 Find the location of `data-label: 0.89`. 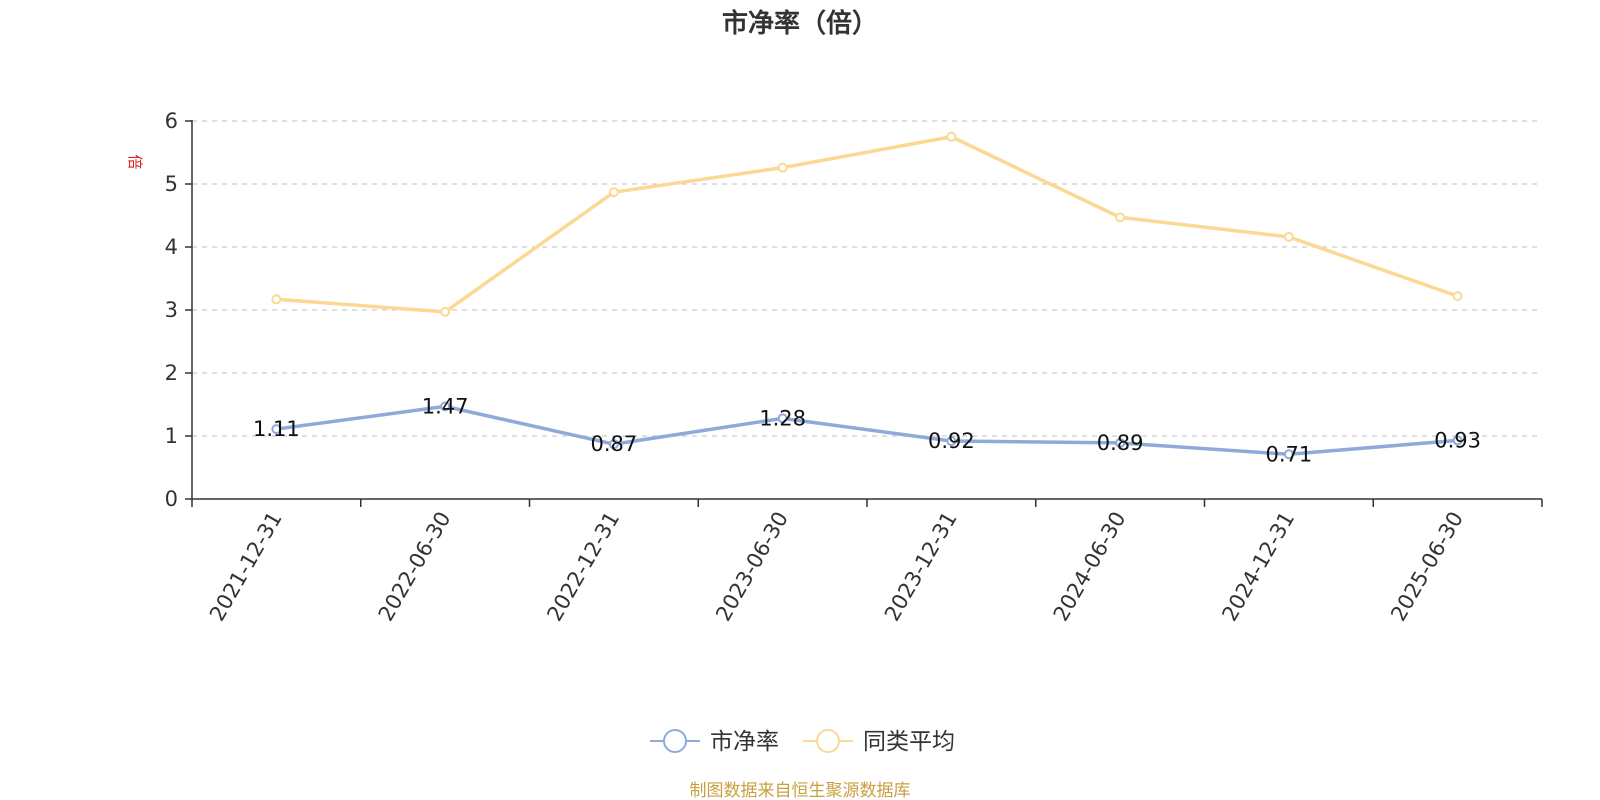

data-label: 0.89 is located at coordinates (1120, 443).